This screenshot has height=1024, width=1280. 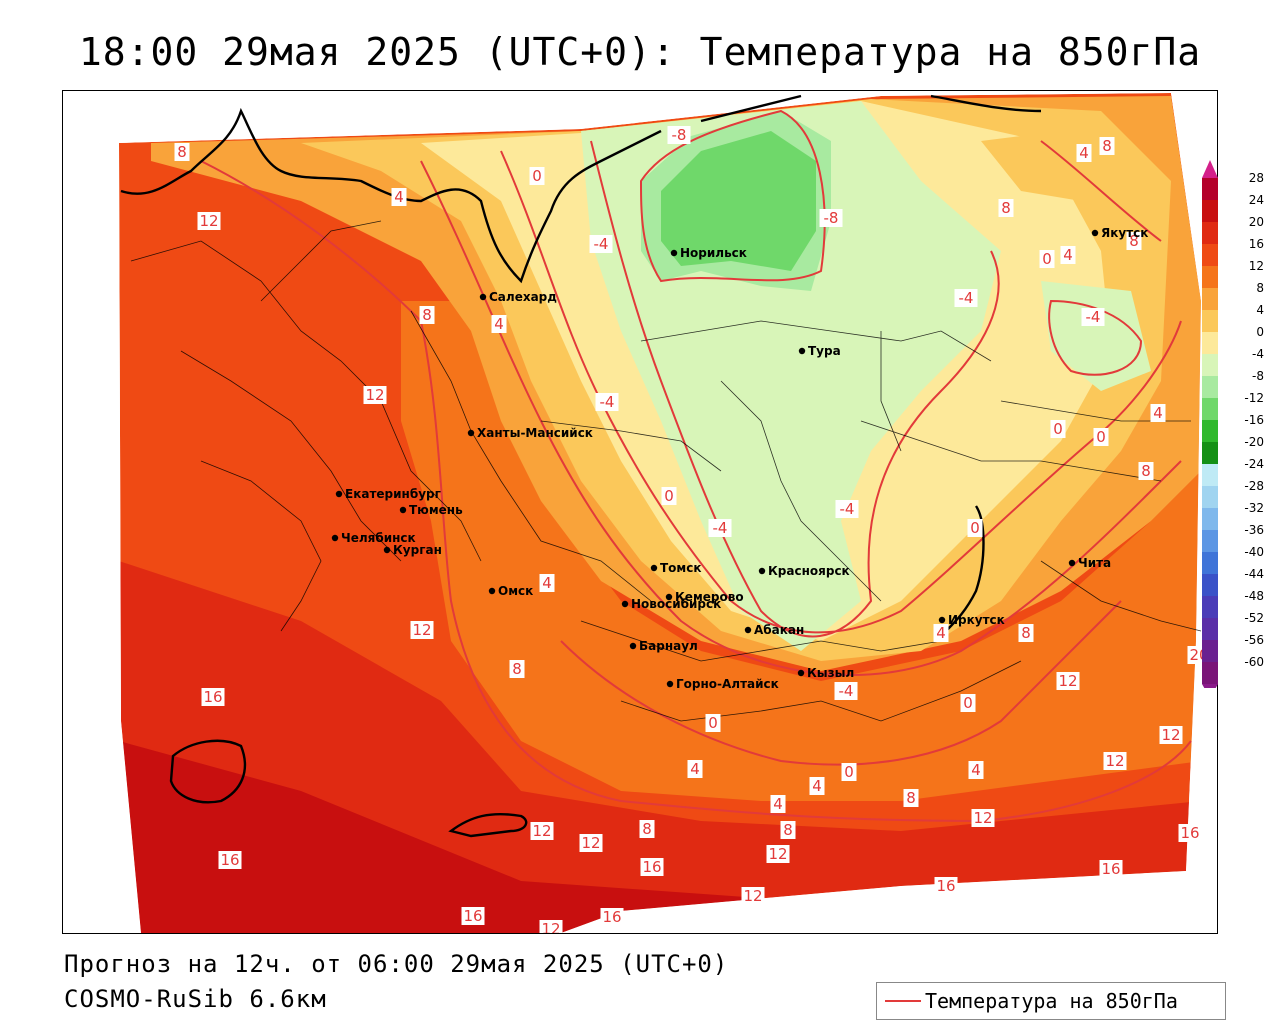 I want to click on city-marker: Ханты-Мансийск, so click(x=530, y=433).